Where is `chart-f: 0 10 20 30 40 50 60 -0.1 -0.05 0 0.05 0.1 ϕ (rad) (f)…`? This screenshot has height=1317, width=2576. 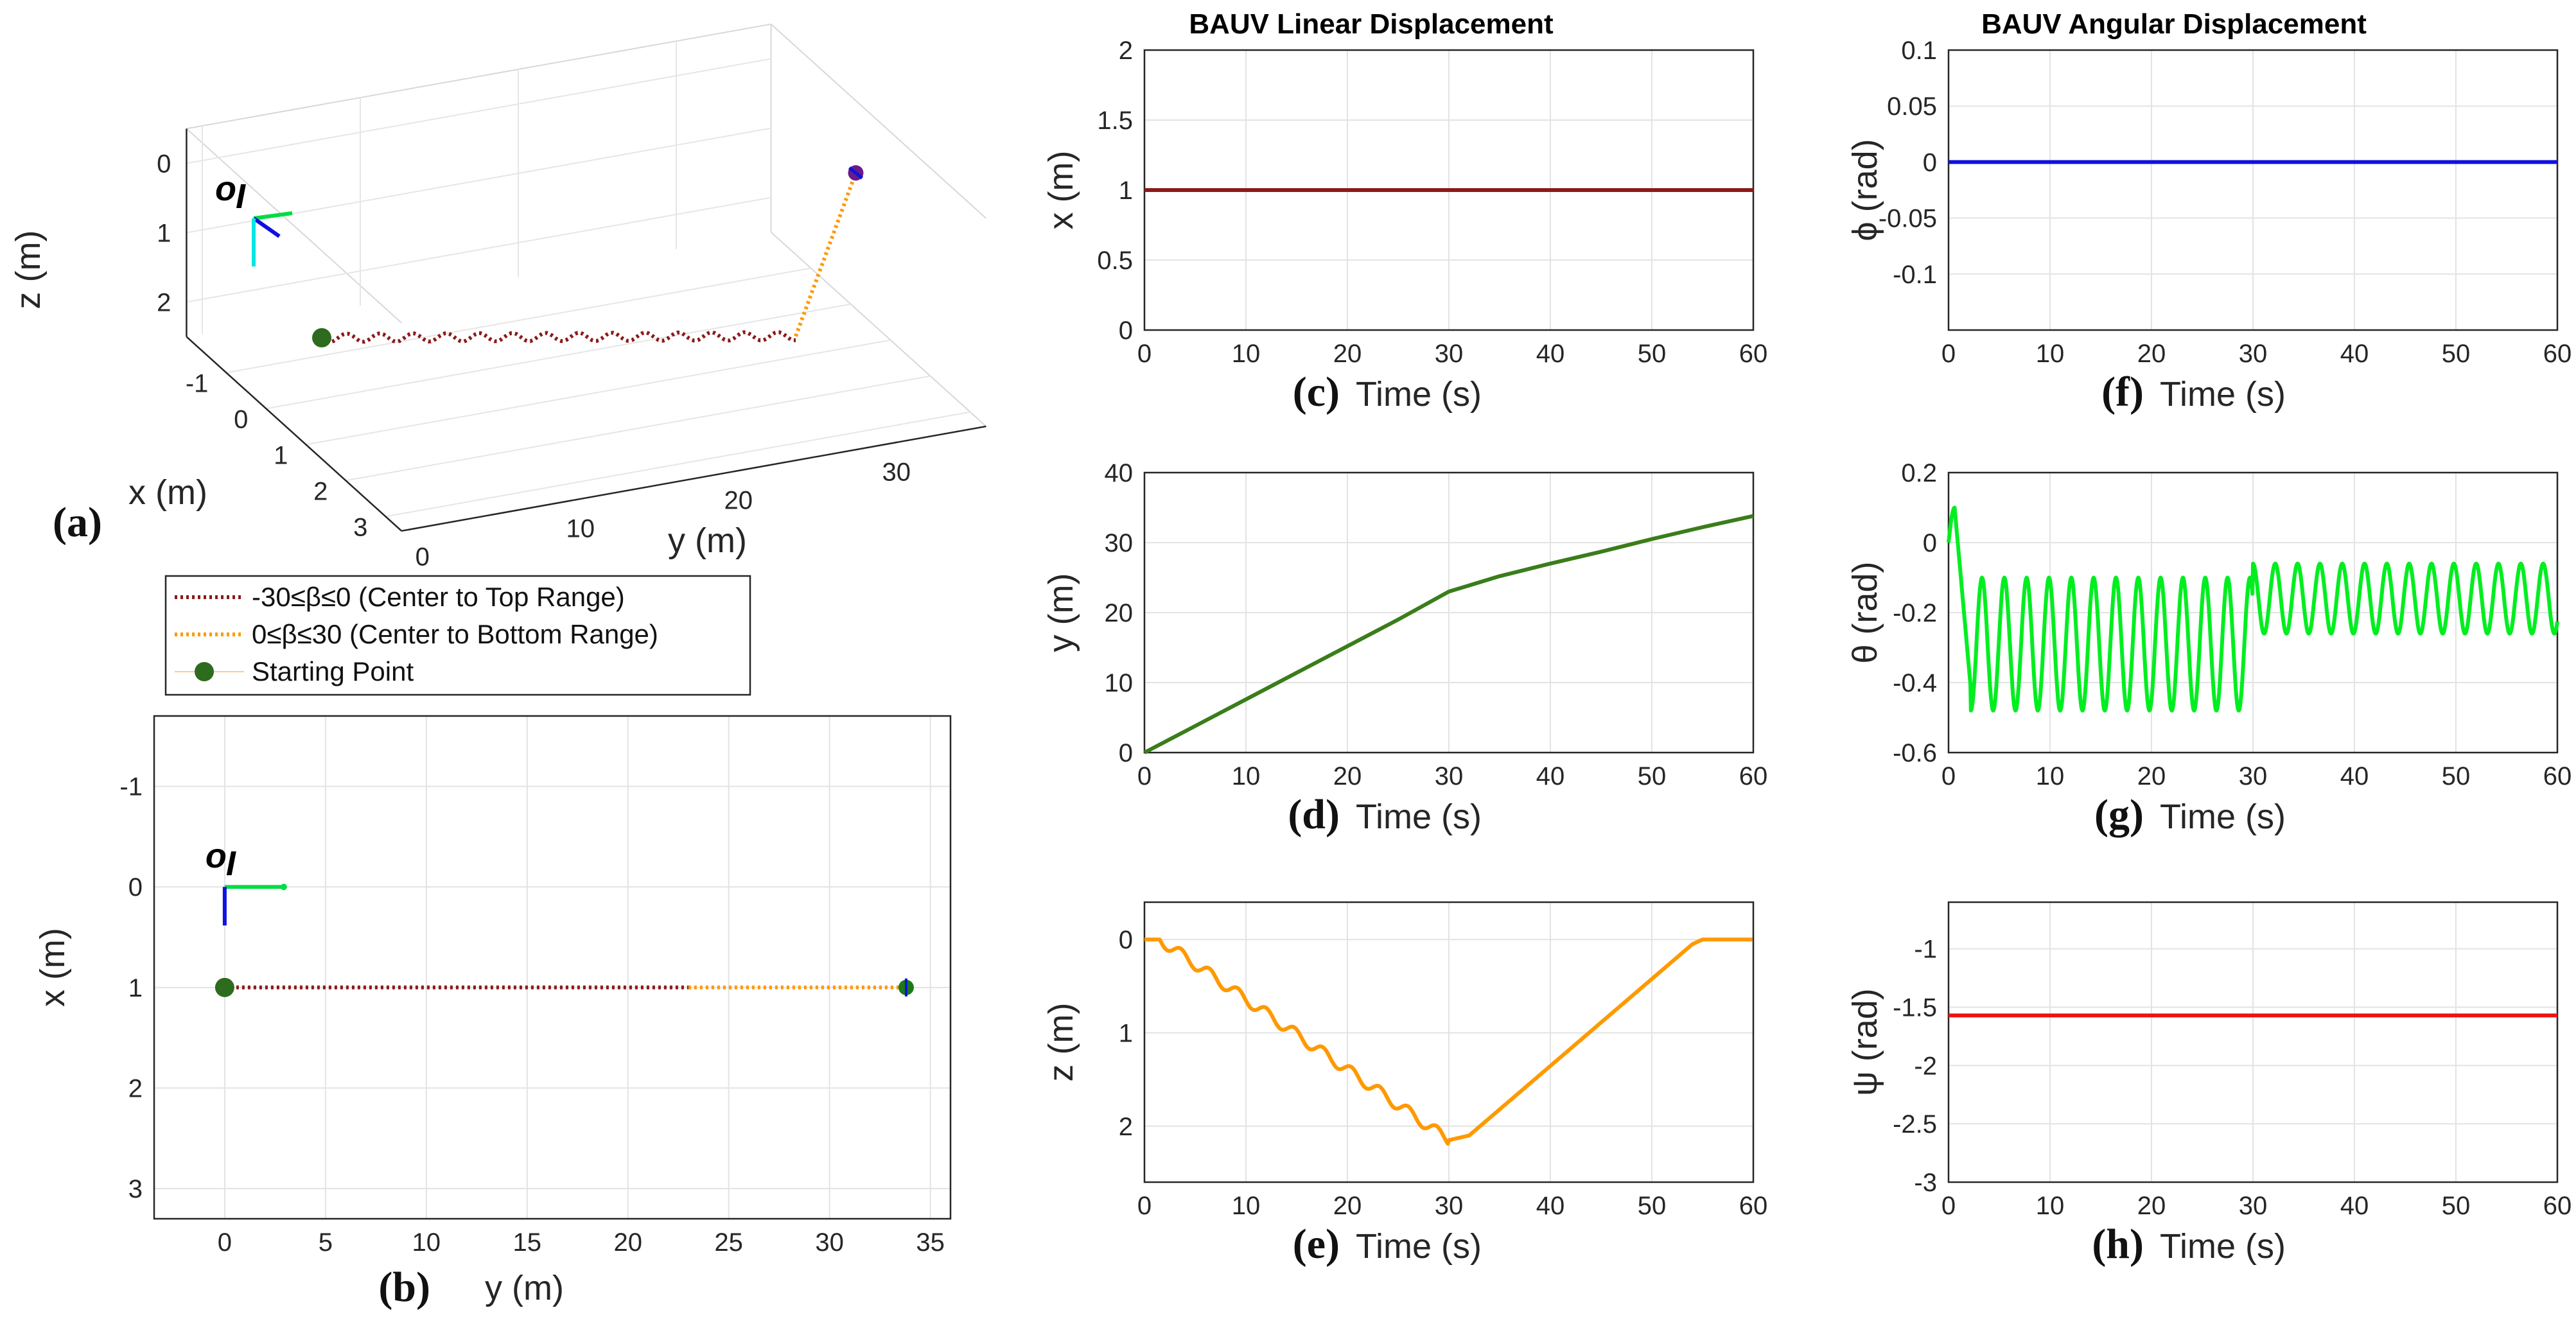
chart-f: 0 10 20 30 40 50 60 -0.1 -0.05 0 0.05 0.1 ϕ (rad) (f)… is located at coordinates (2209, 226).